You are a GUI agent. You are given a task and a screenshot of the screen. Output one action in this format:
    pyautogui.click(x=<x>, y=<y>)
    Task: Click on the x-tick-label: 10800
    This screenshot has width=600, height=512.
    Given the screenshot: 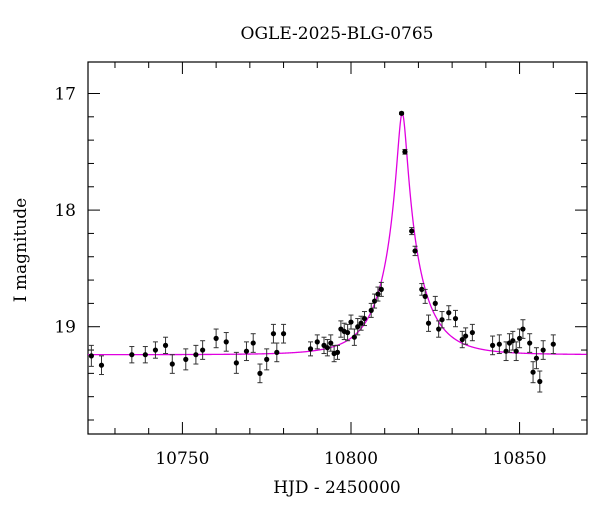 What is the action you would take?
    pyautogui.click(x=351, y=459)
    